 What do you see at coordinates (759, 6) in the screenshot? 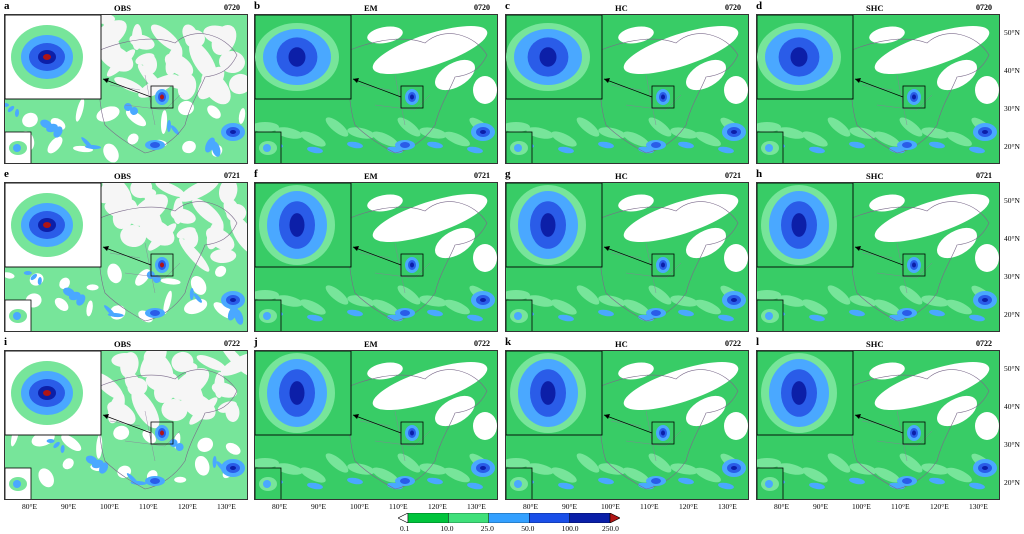
I see `panel-letter: d` at bounding box center [759, 6].